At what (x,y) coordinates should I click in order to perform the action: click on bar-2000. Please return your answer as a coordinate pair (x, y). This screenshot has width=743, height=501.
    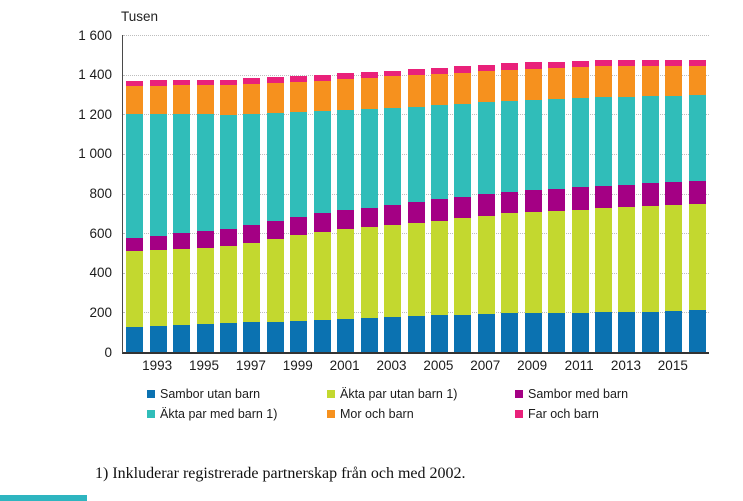
    Looking at the image, I should click on (322, 213).